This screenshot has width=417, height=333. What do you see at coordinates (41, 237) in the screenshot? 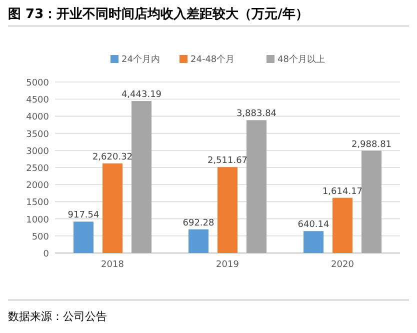
I see `y-tick-label: 500` at bounding box center [41, 237].